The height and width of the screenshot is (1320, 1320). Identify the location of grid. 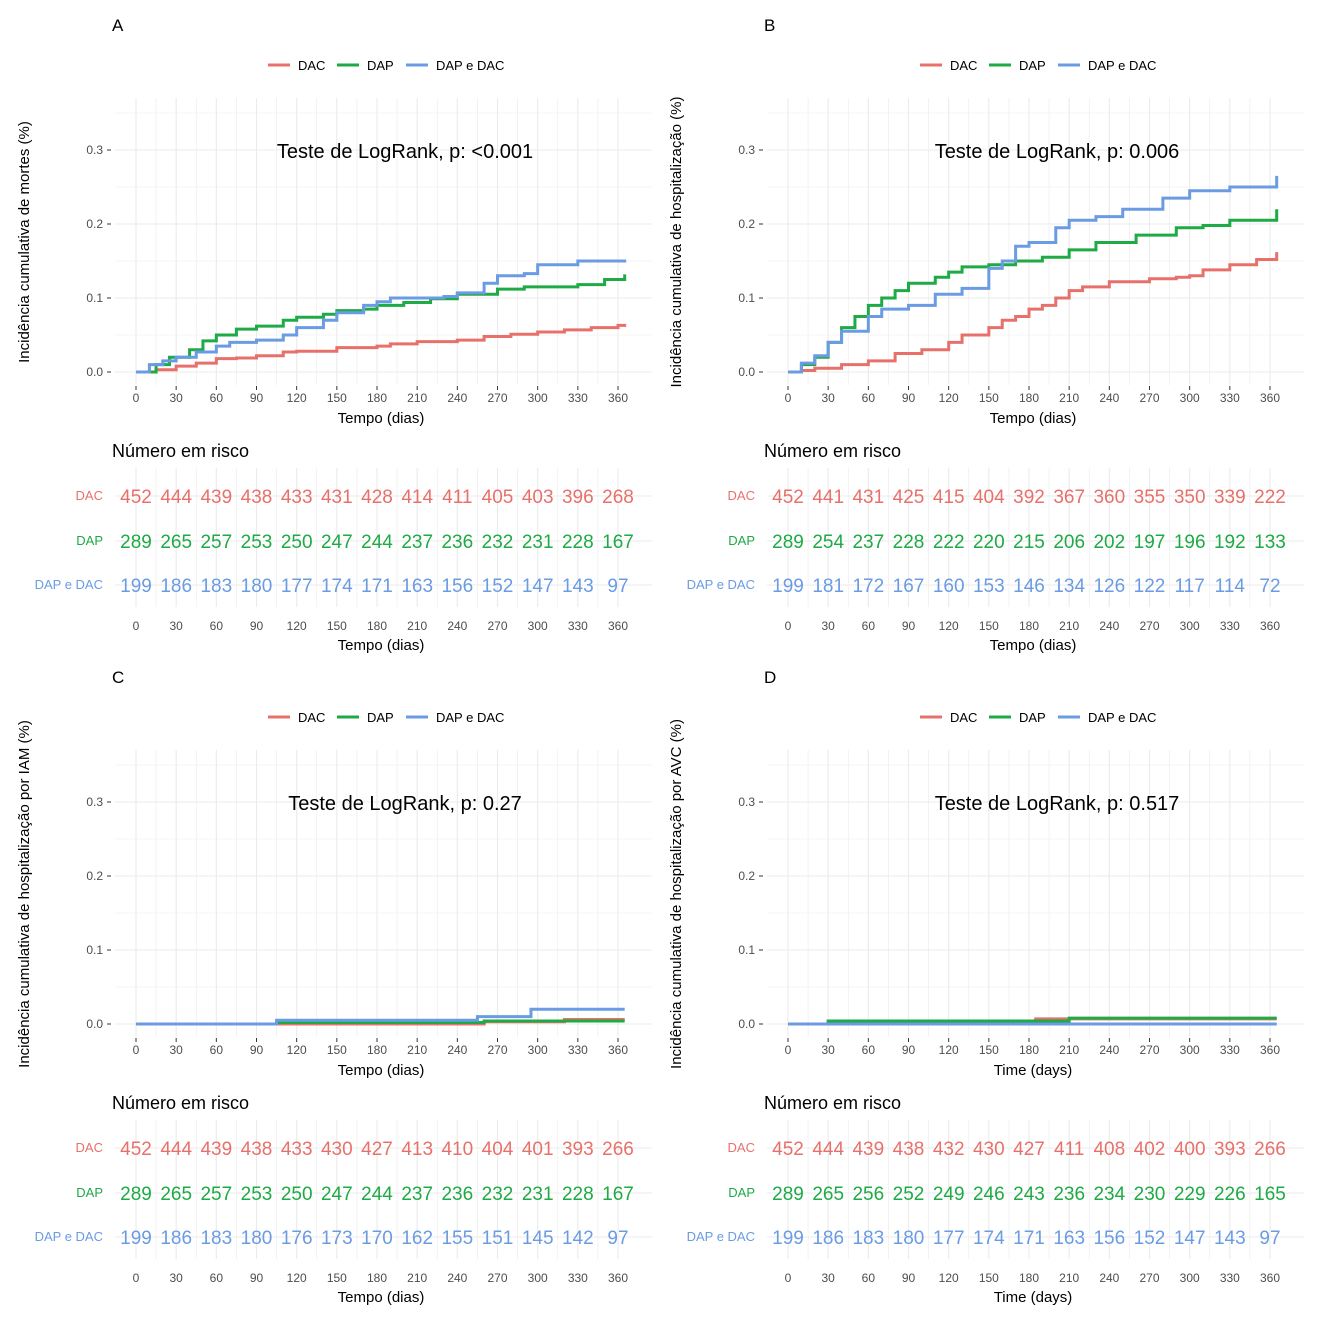
(383, 241).